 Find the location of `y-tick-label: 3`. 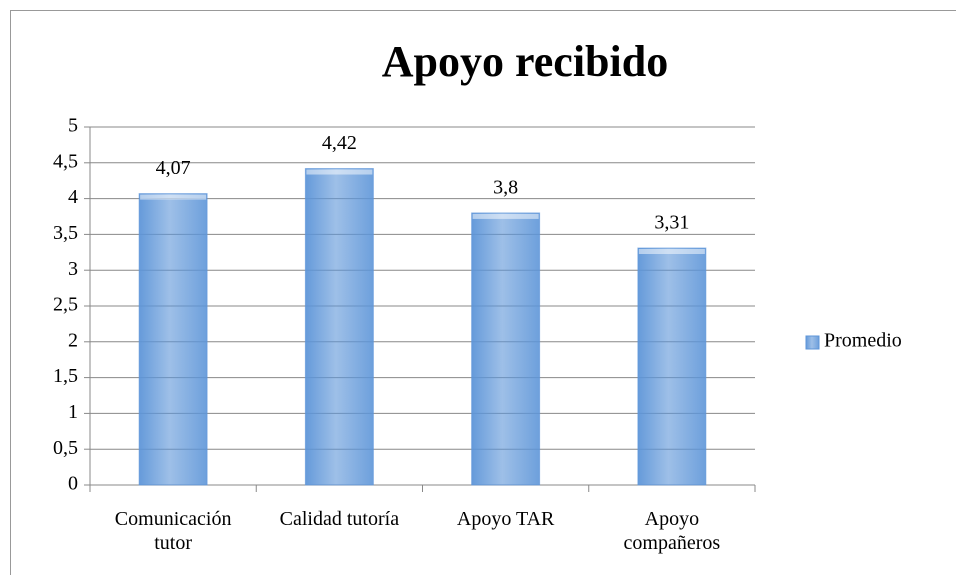

y-tick-label: 3 is located at coordinates (73, 269).